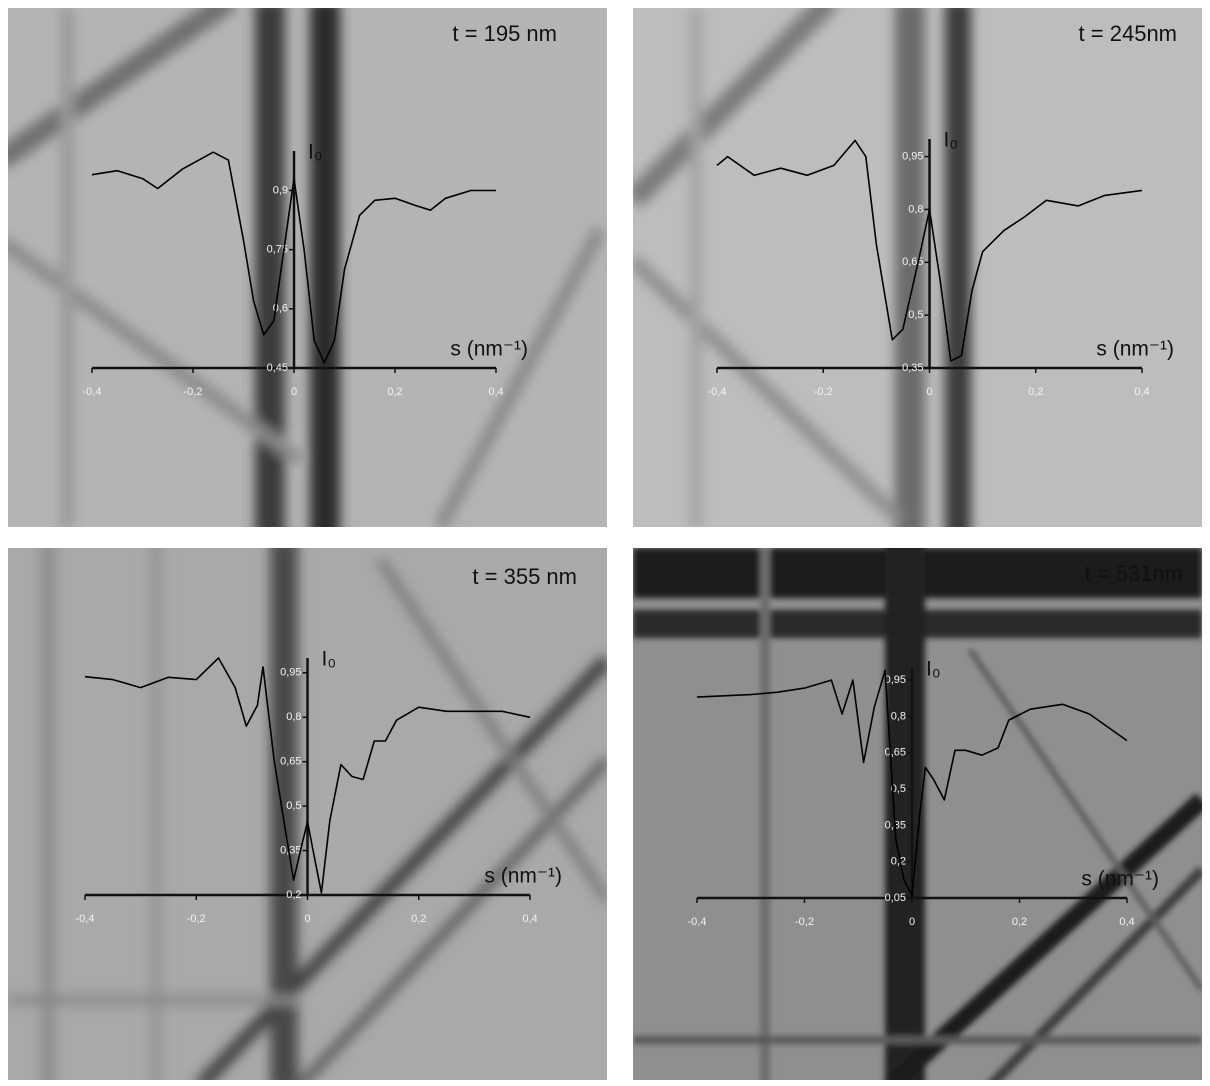 Image resolution: width=1210 pixels, height=1086 pixels. I want to click on y-tick-label: 0,75, so click(277, 250).